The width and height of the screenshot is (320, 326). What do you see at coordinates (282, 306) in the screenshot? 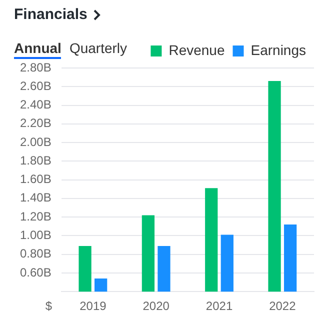
I see `x-tick-label: 2022` at bounding box center [282, 306].